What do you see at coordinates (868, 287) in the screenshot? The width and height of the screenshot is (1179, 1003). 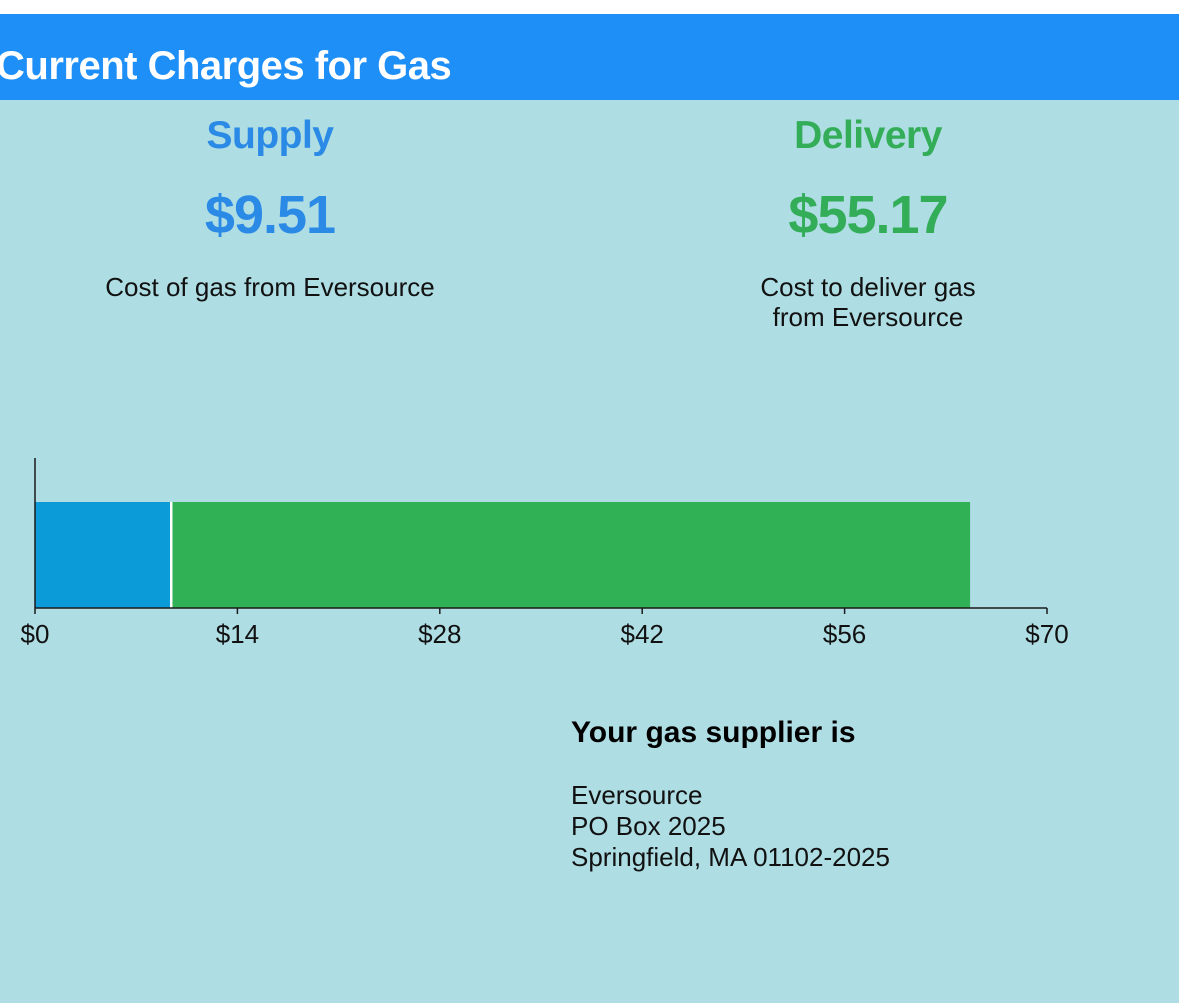 I see `delivery-description-line: Cost to deliver gas` at bounding box center [868, 287].